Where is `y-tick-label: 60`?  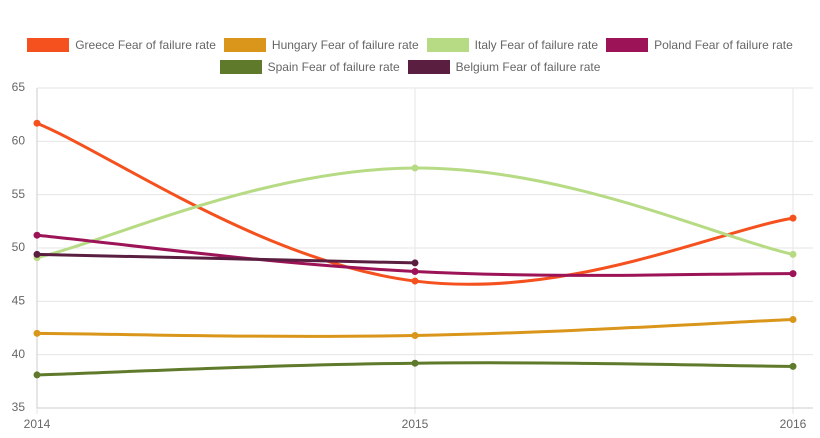
y-tick-label: 60 is located at coordinates (19, 141).